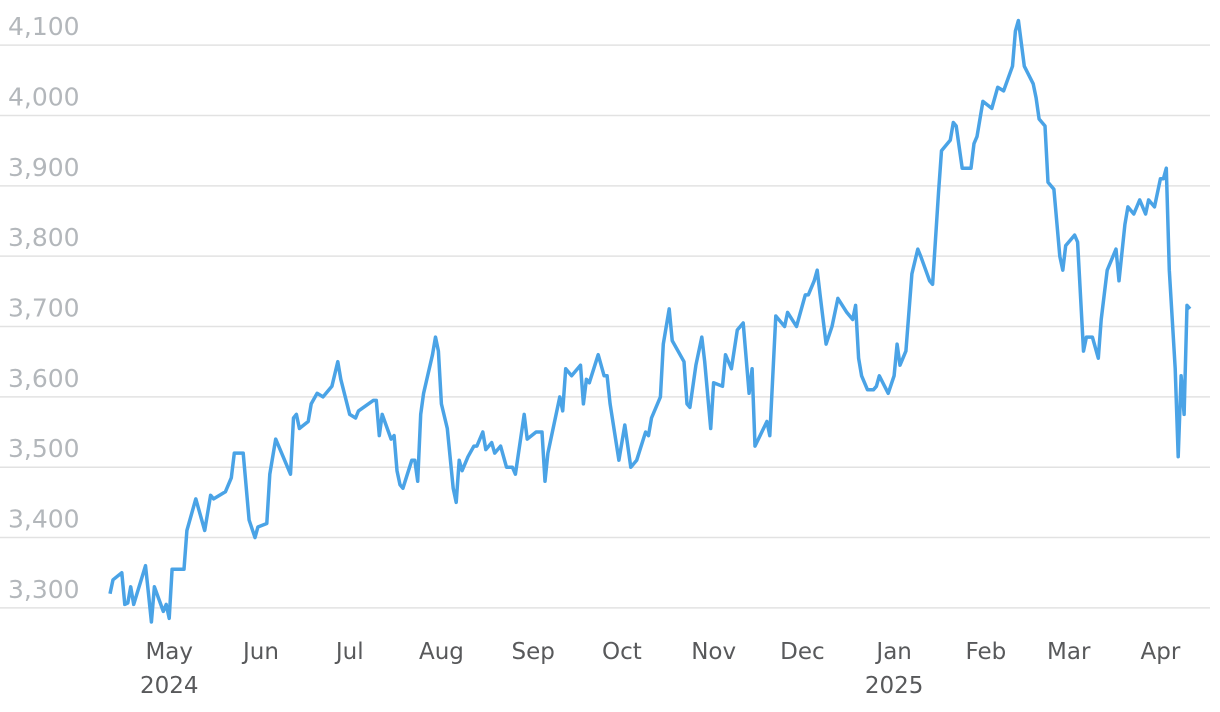 The height and width of the screenshot is (712, 1220). What do you see at coordinates (894, 686) in the screenshot?
I see `year-label: 2025` at bounding box center [894, 686].